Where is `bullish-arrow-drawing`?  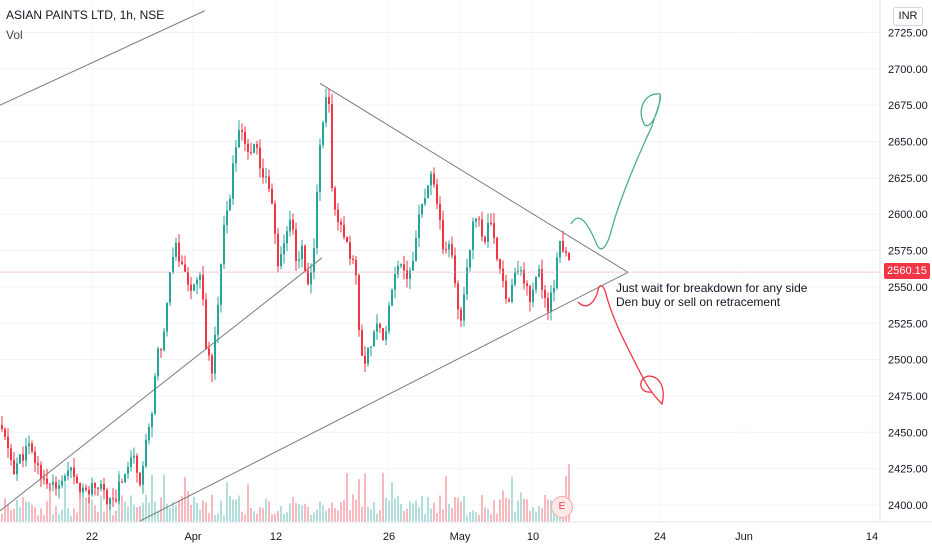 bullish-arrow-drawing is located at coordinates (616, 171).